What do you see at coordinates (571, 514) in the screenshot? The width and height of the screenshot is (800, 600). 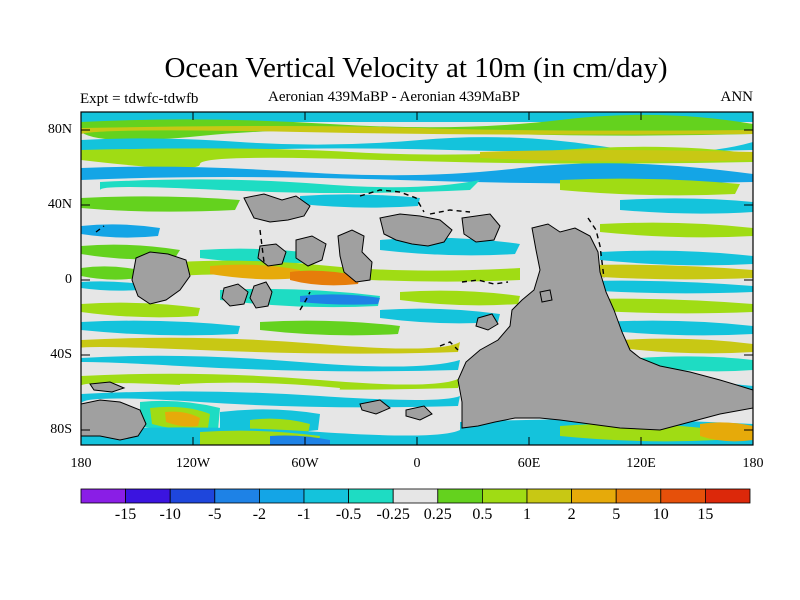 I see `colorbar-label: 2` at bounding box center [571, 514].